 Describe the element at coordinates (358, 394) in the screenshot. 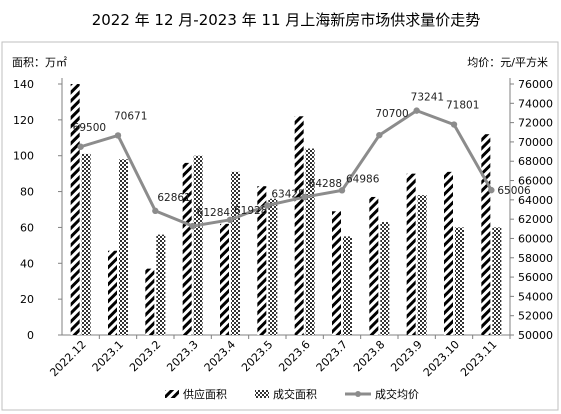

I see `legend-marker` at that location.